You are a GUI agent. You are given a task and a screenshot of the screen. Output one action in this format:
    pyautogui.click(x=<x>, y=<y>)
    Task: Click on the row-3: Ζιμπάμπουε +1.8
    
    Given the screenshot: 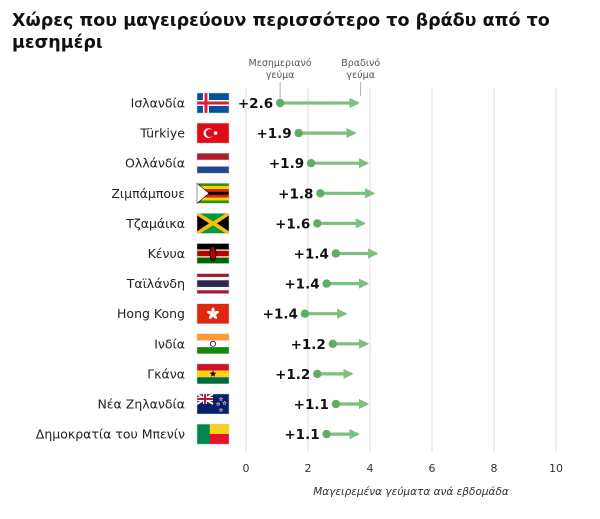 What is the action you would take?
    pyautogui.click(x=243, y=193)
    